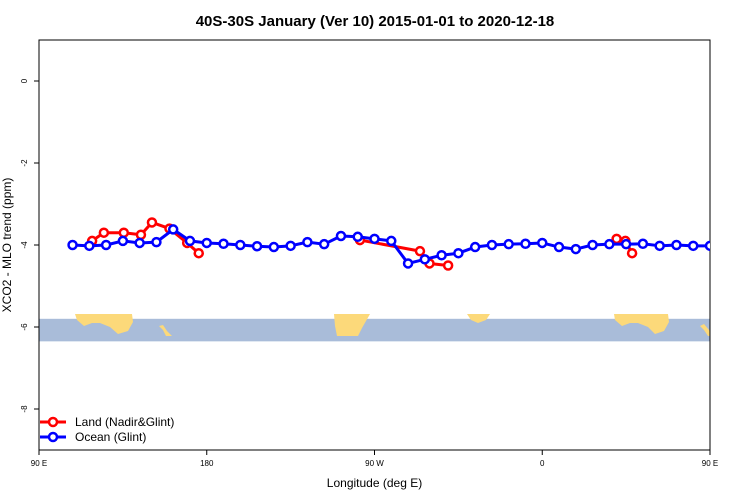  What do you see at coordinates (352, 325) in the screenshot?
I see `map-land-south-america` at bounding box center [352, 325].